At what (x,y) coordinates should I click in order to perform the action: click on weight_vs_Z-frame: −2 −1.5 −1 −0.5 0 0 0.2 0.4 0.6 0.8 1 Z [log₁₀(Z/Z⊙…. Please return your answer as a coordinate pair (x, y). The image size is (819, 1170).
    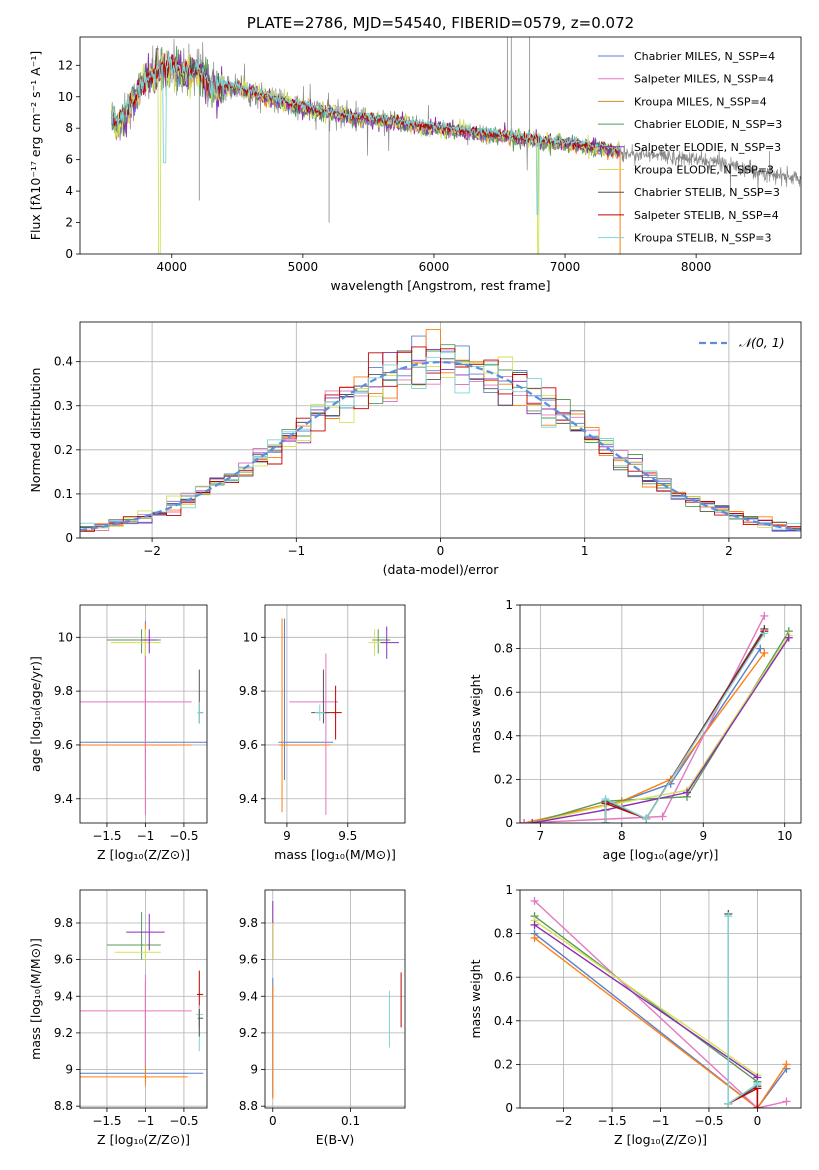
    Looking at the image, I should click on (635, 1015).